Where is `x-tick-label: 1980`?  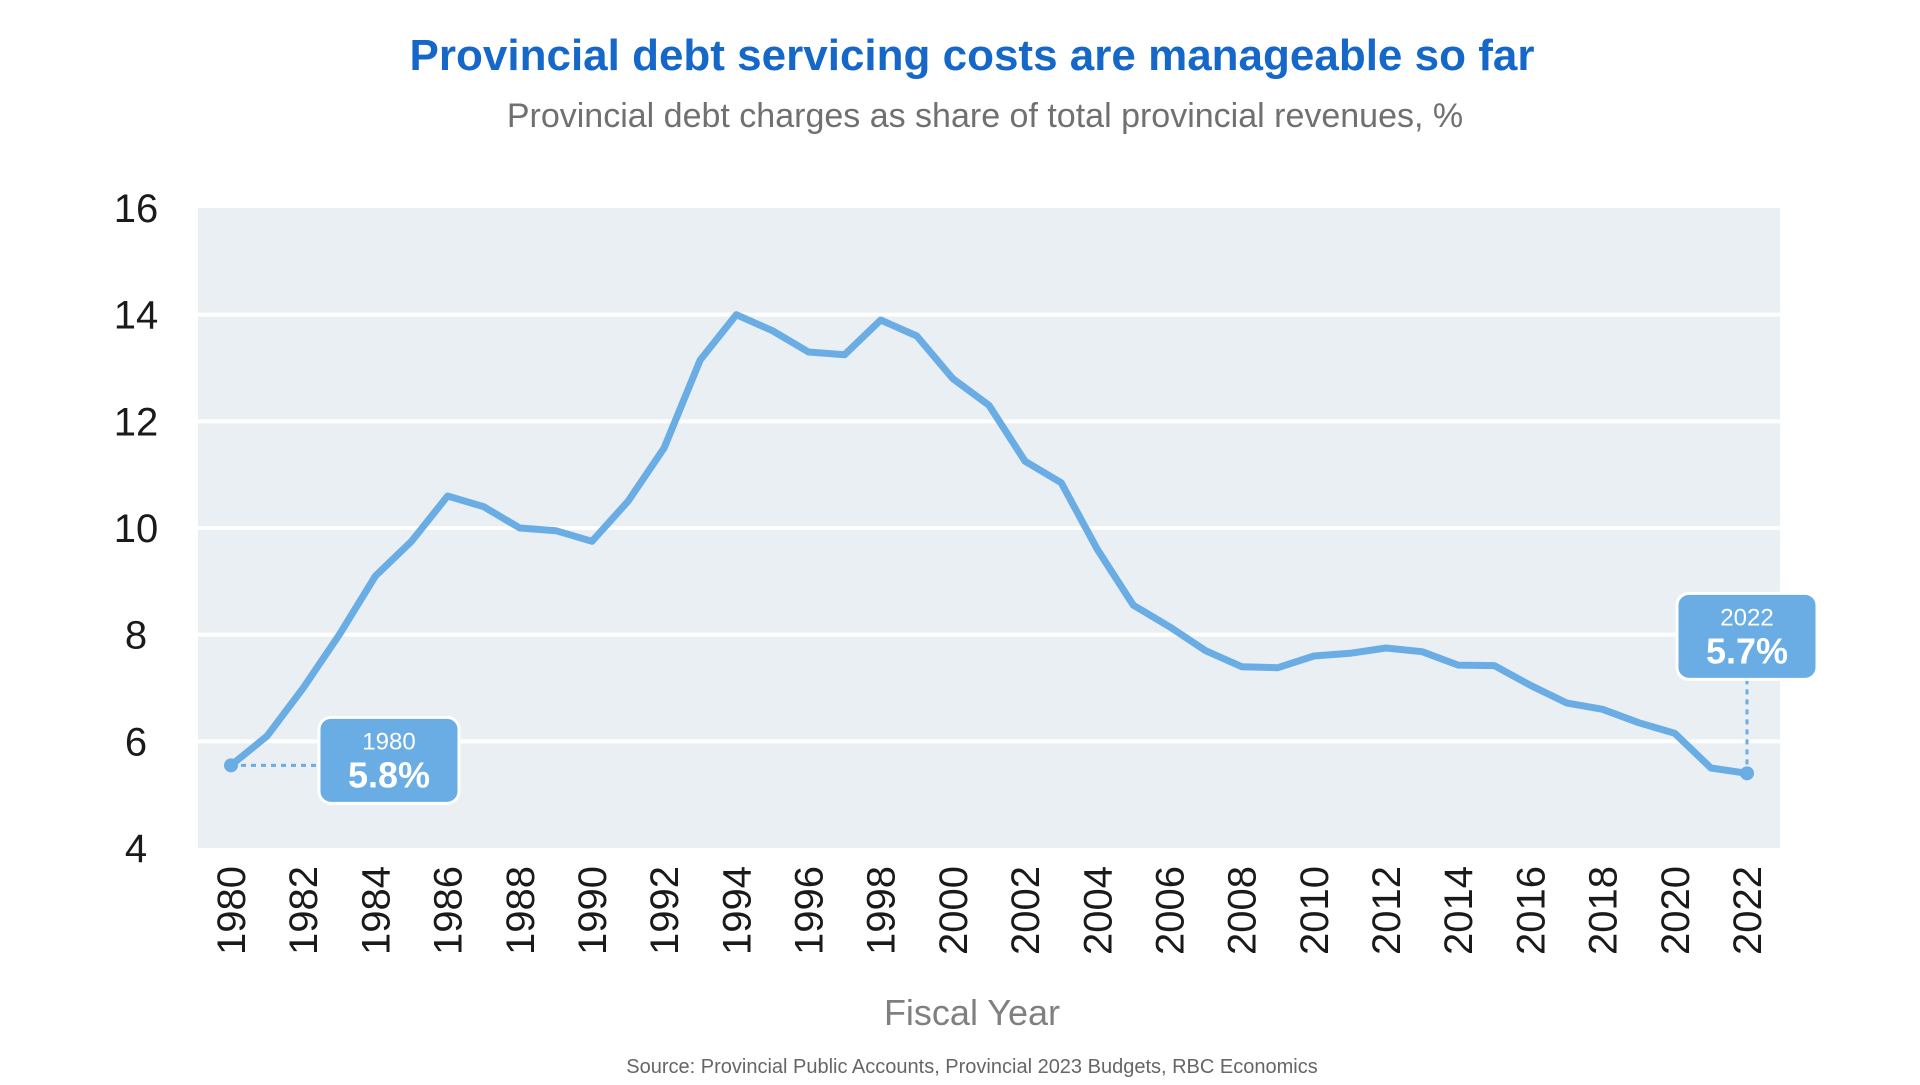
x-tick-label: 1980 is located at coordinates (232, 910).